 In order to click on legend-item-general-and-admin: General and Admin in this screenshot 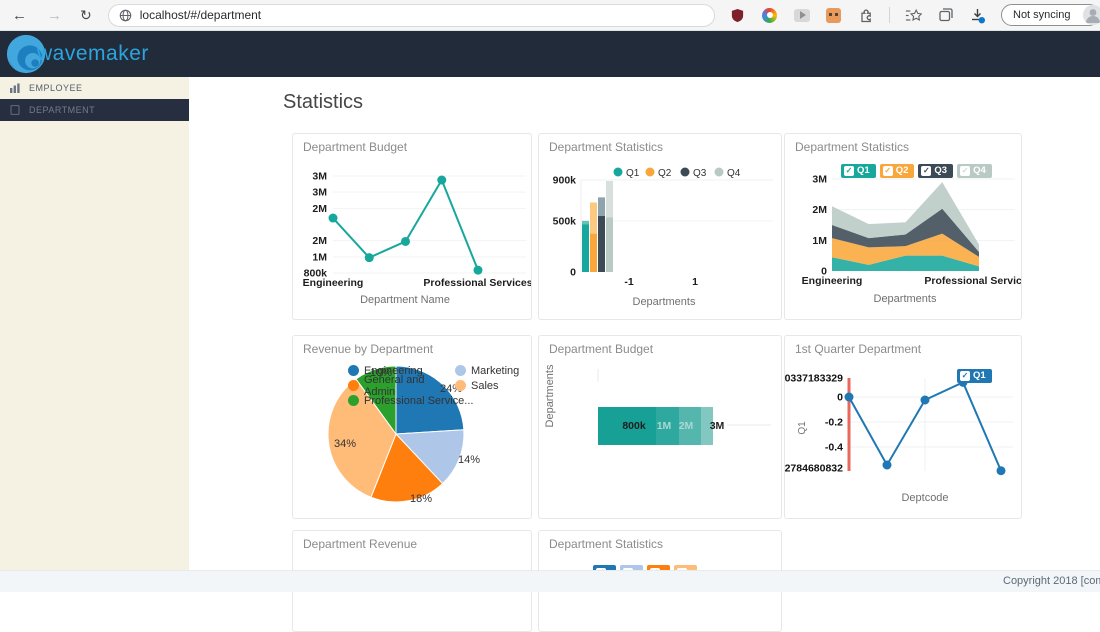, I will do `click(401, 386)`.